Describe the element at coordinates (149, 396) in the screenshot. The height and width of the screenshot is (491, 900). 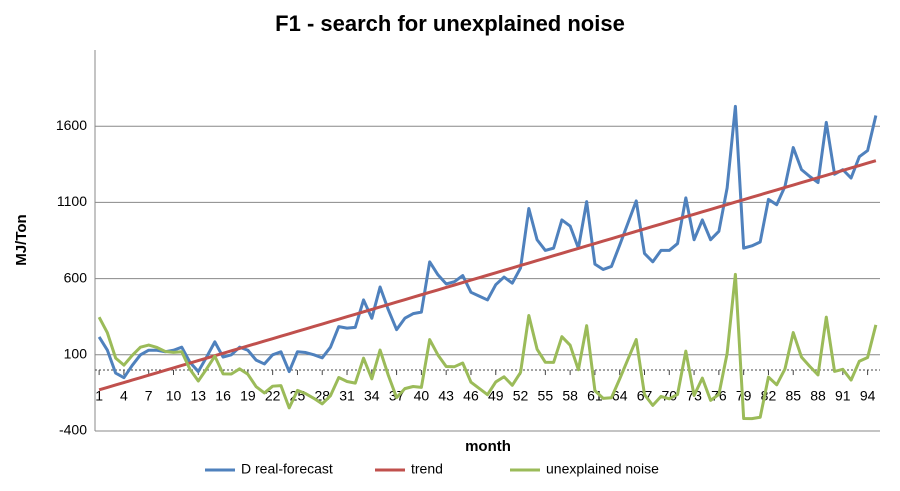
I see `x-tick-label: 7` at that location.